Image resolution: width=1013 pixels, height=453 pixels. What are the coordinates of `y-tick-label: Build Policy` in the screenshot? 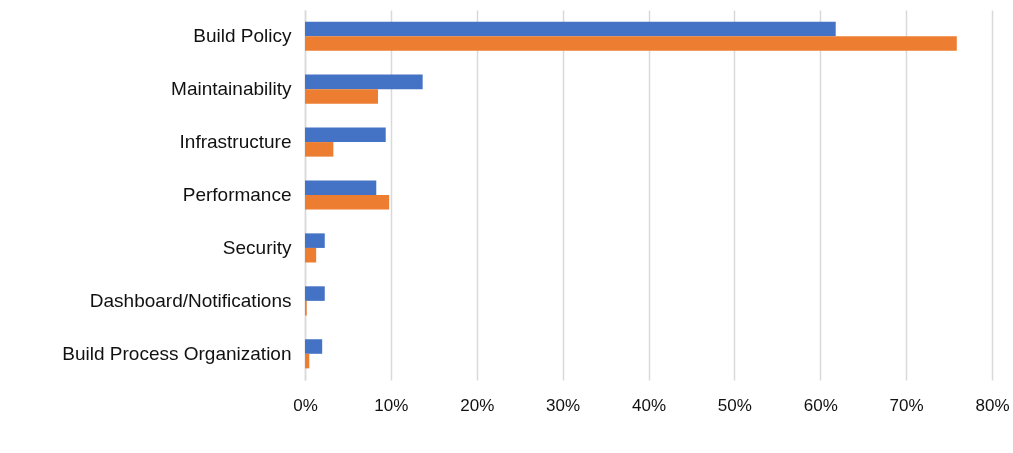 It's located at (242, 36).